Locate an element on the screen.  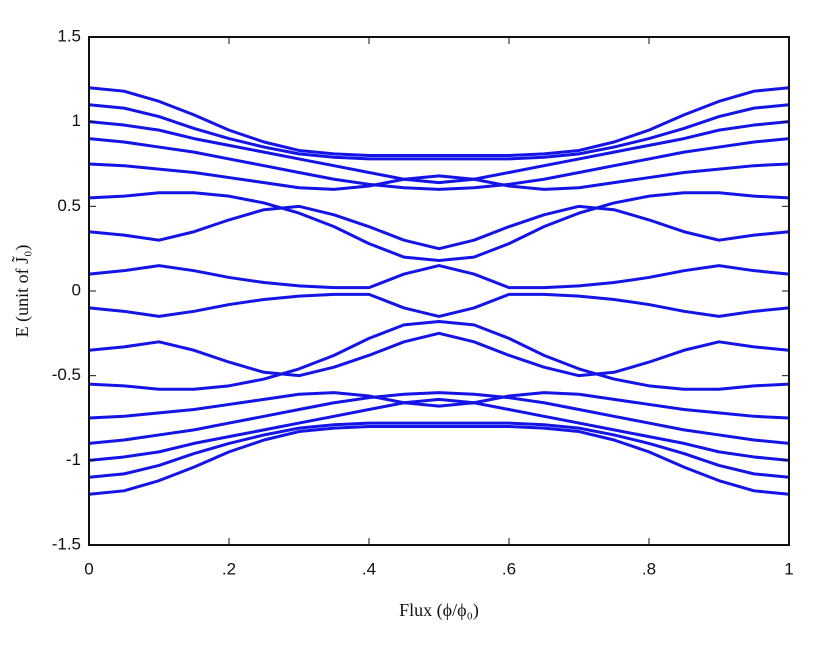
y-tick-label: 0.5 is located at coordinates (69, 205).